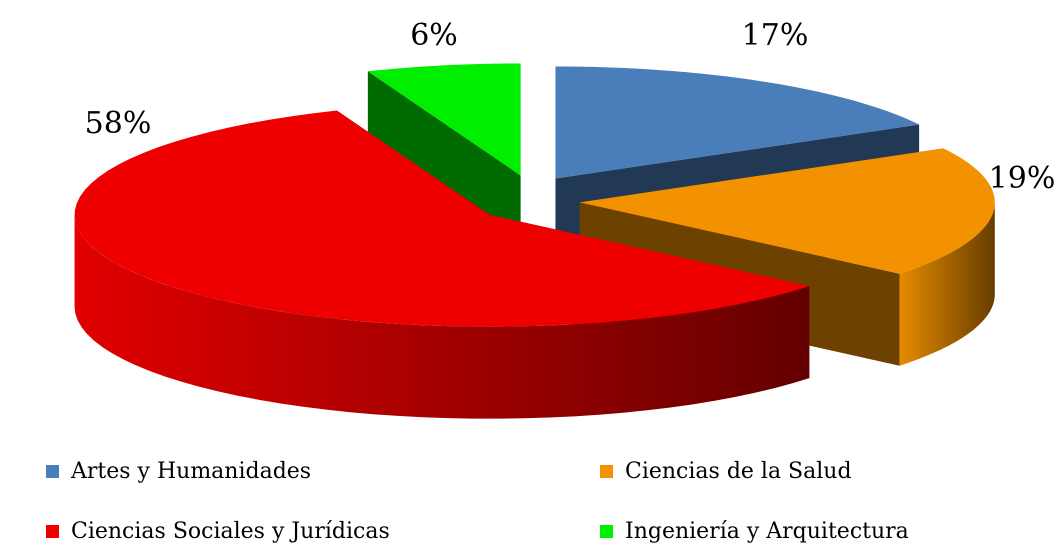 This screenshot has height=546, width=1058. I want to click on outer-wall, so click(947, 284).